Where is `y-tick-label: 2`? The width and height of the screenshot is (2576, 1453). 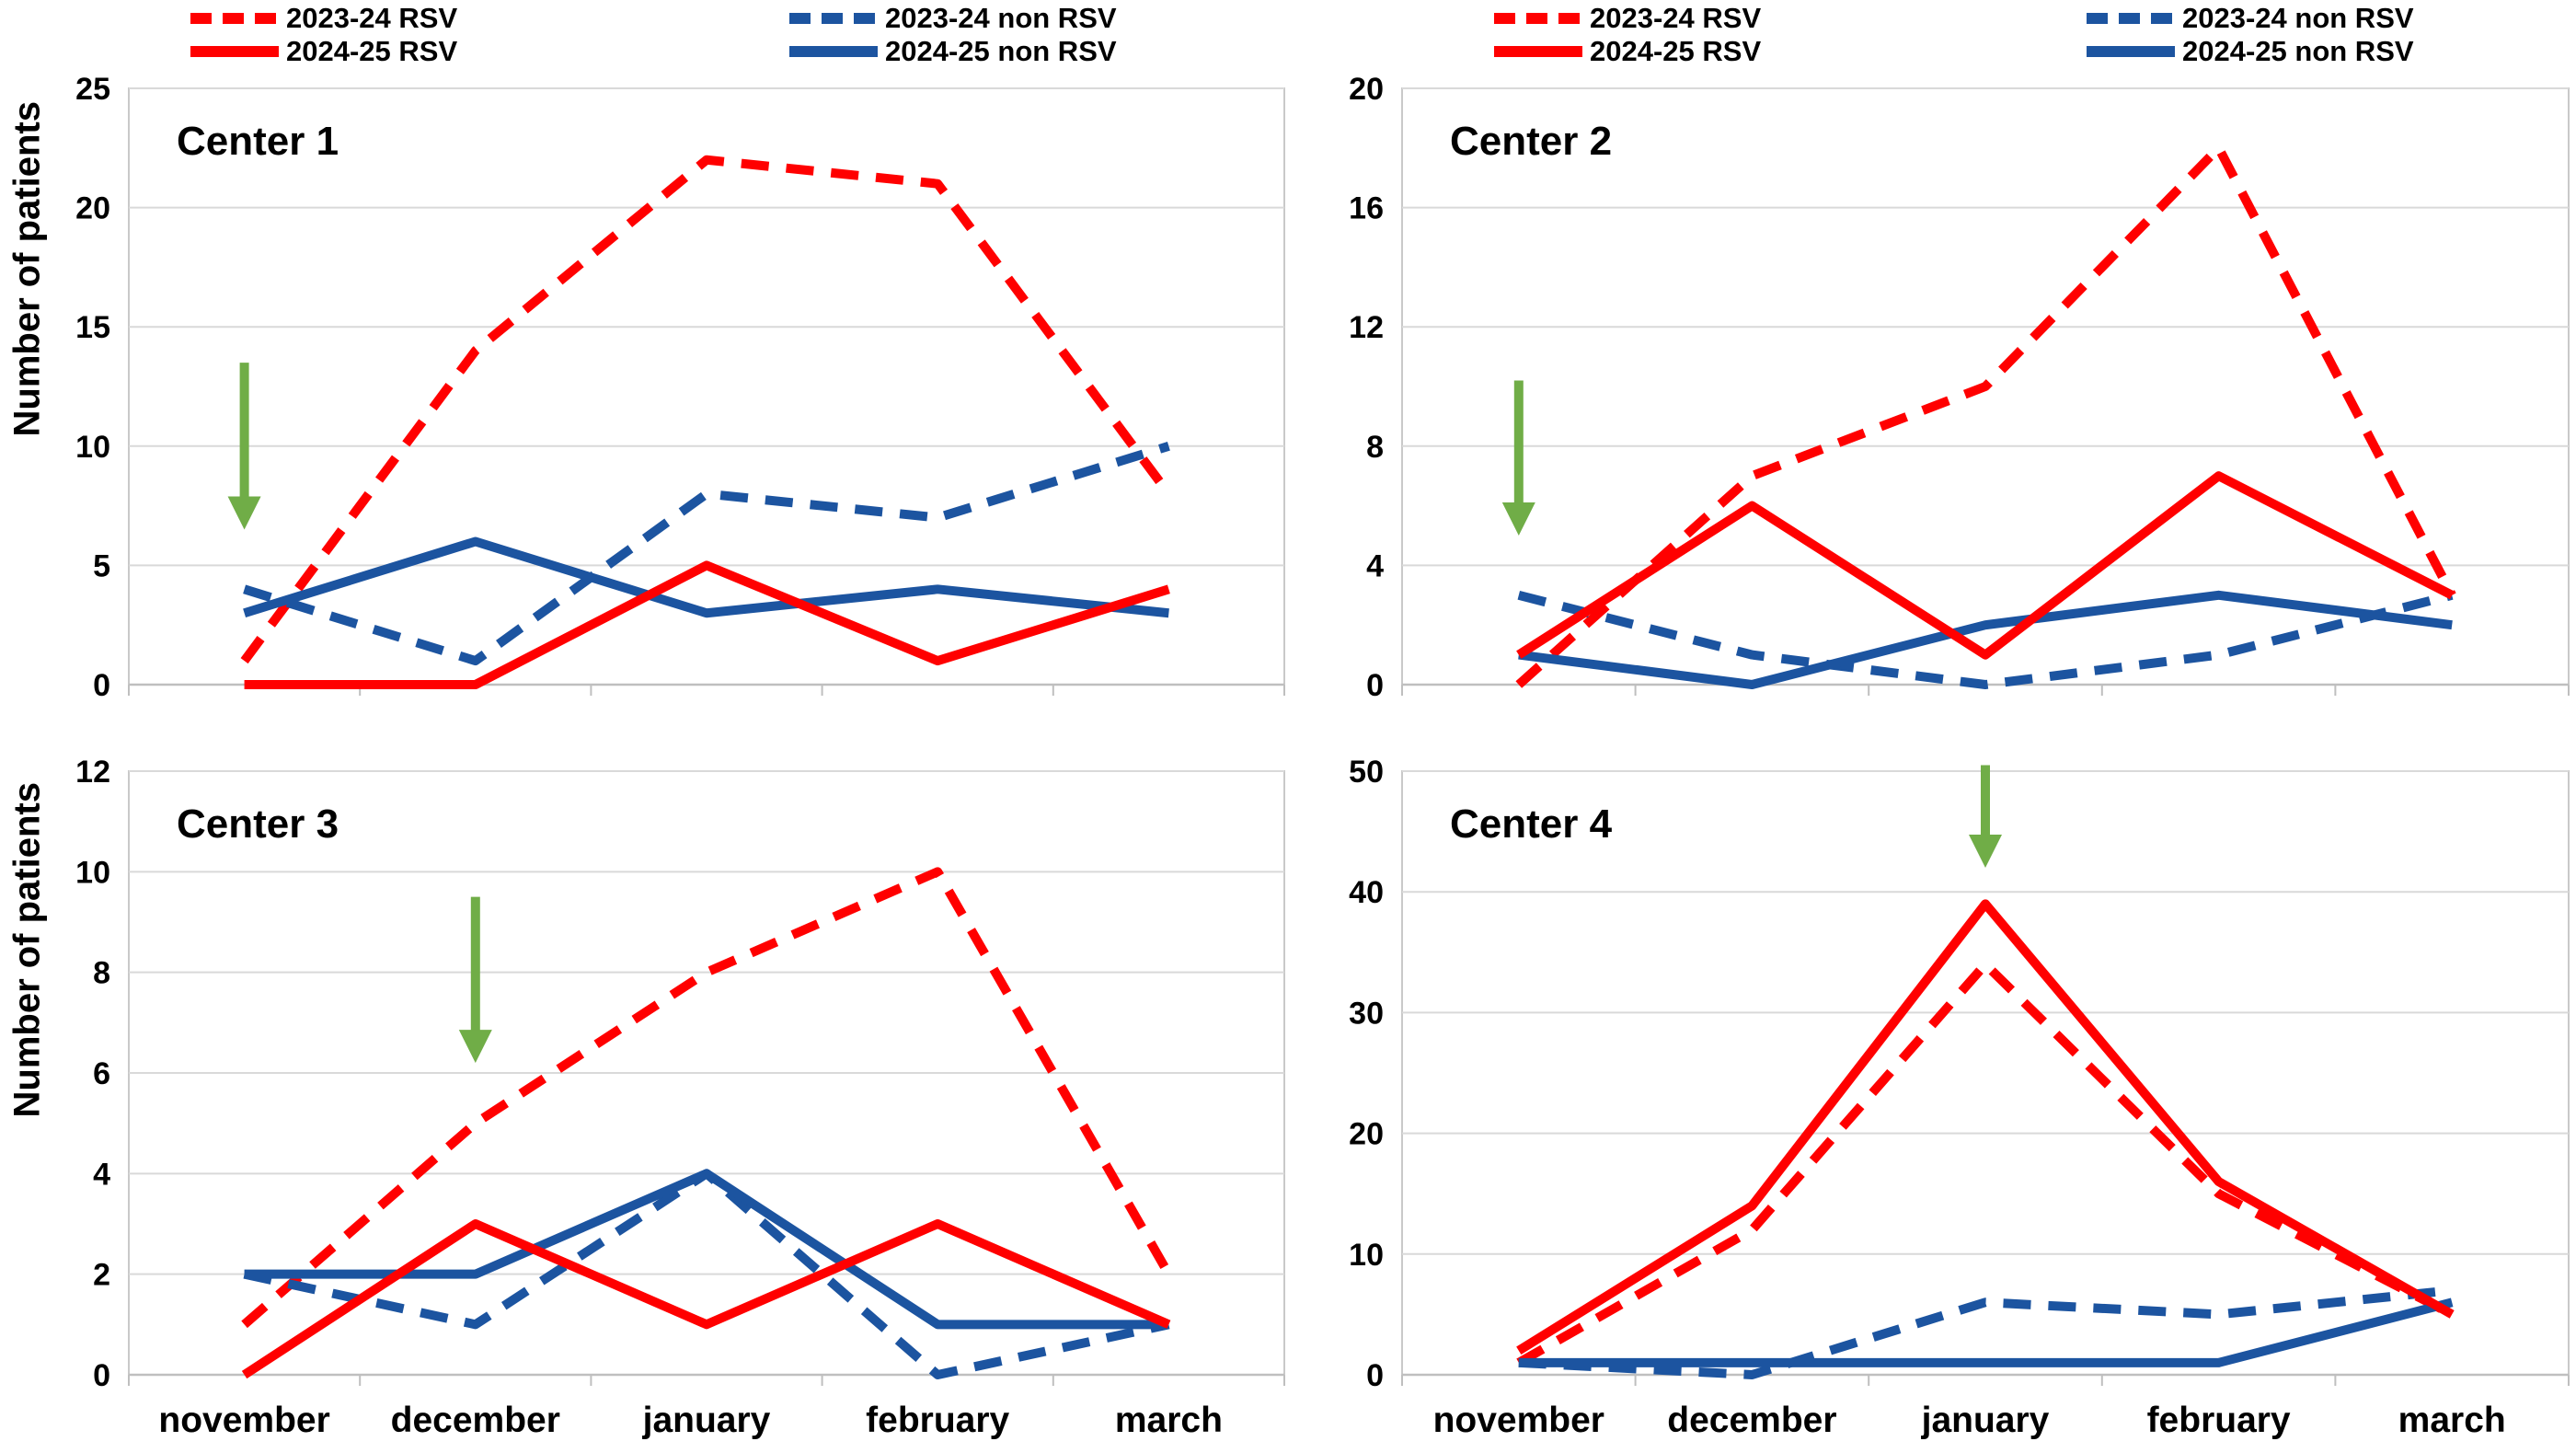
y-tick-label: 2 is located at coordinates (101, 1275).